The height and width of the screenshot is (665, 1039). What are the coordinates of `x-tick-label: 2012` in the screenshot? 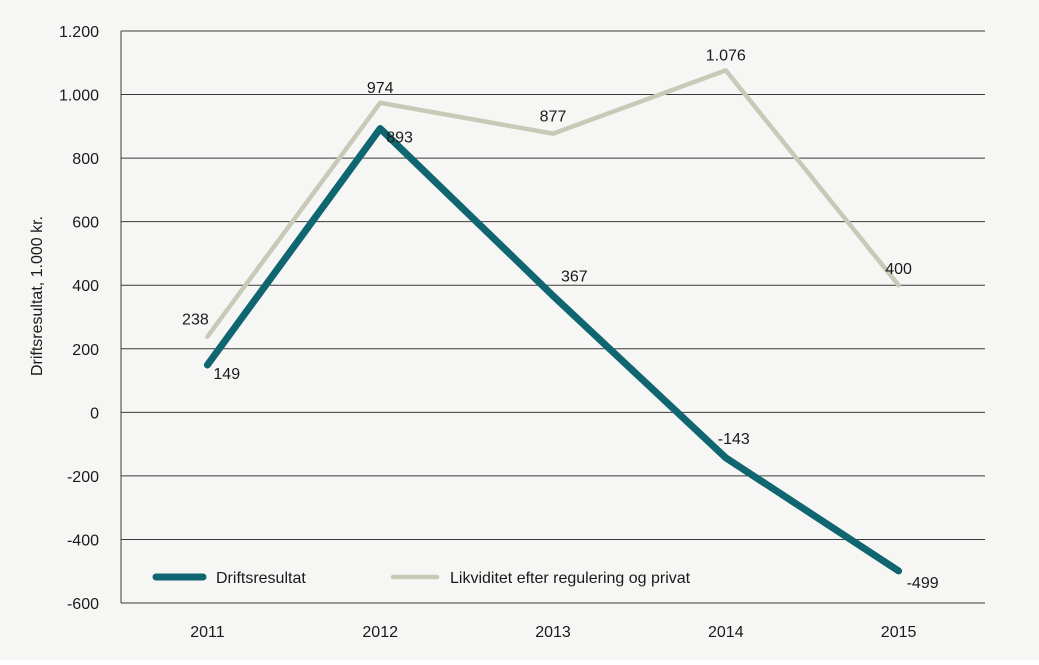 It's located at (380, 632).